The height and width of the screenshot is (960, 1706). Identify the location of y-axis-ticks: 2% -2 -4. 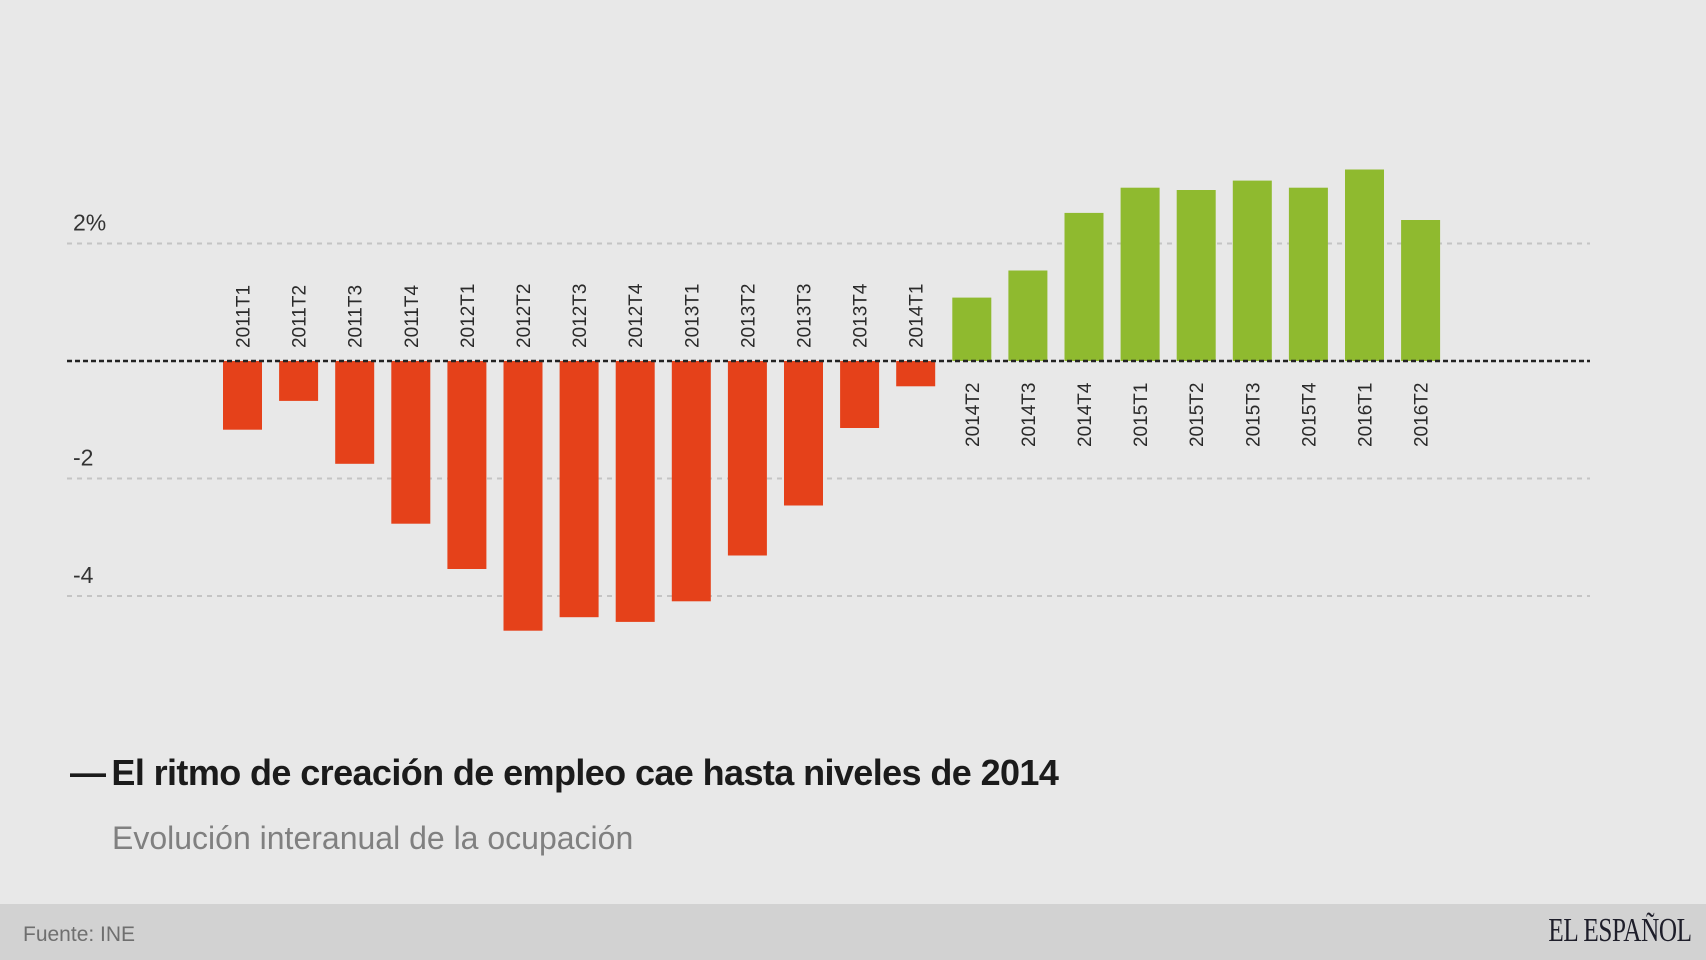
(89, 399).